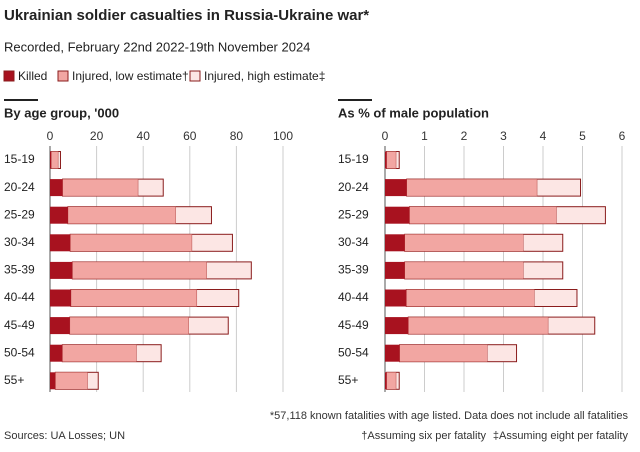  I want to click on x-tick-label: 6, so click(622, 136).